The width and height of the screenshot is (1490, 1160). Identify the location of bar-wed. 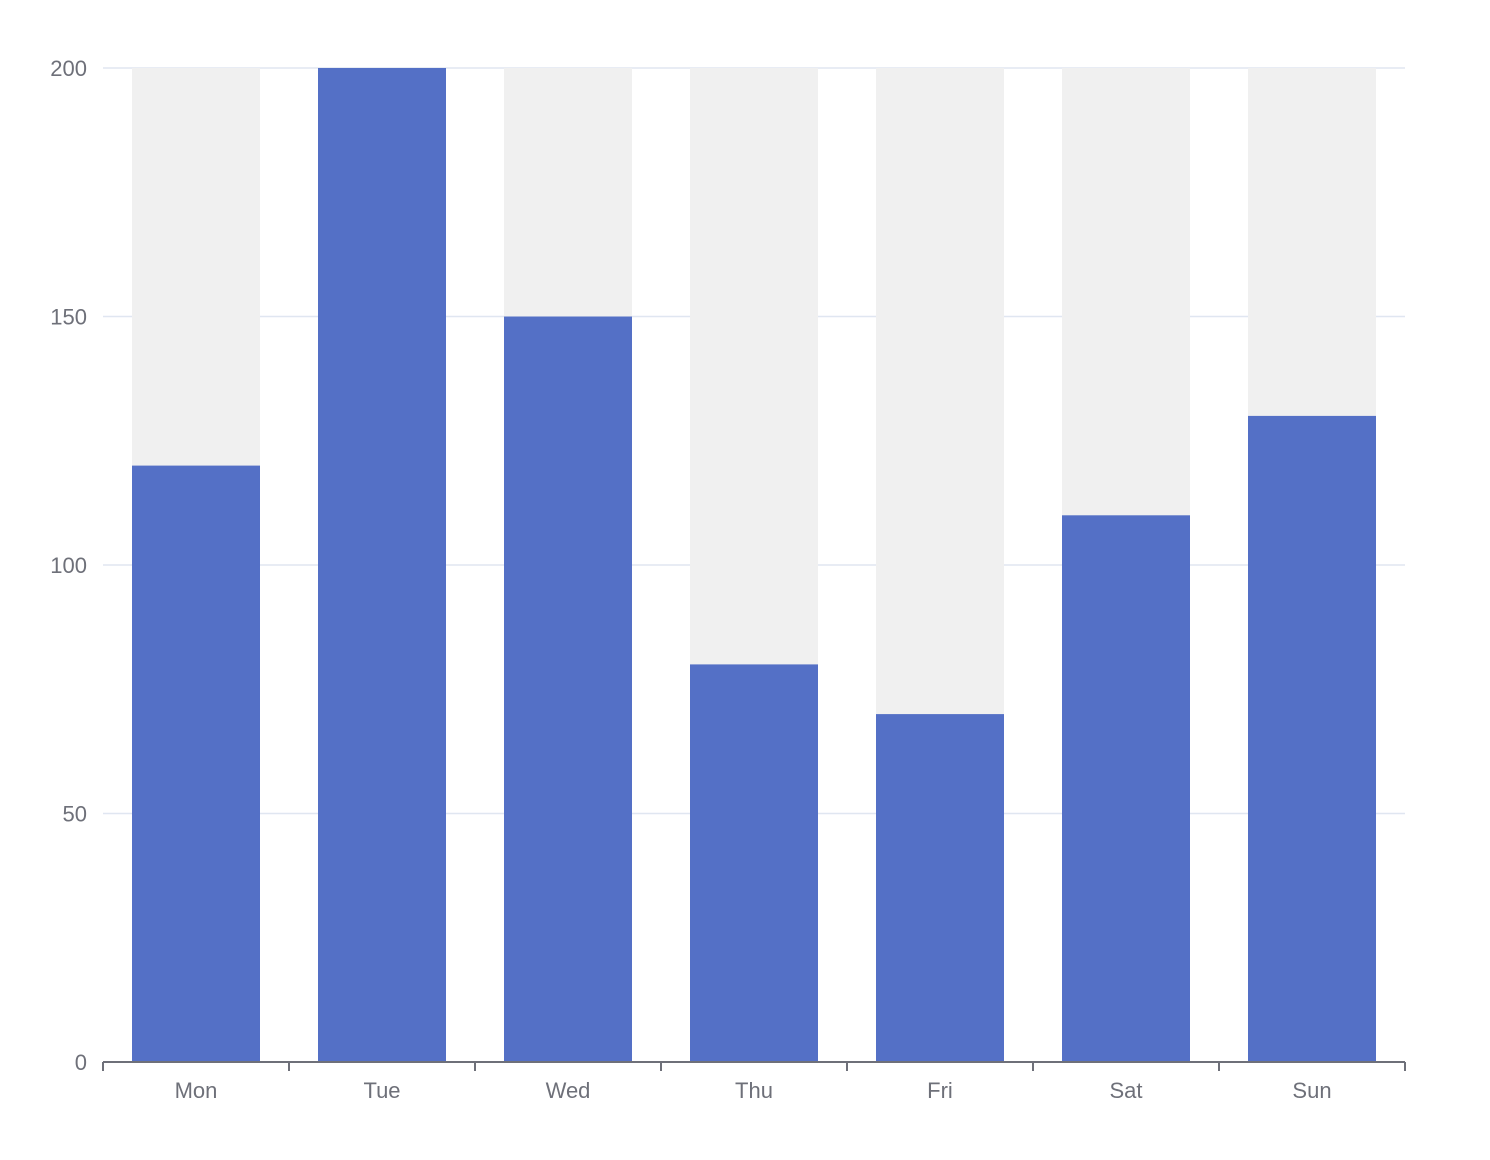
(568, 689).